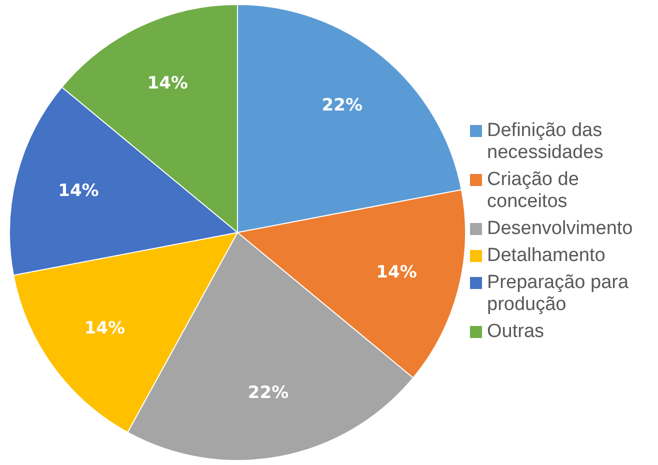 The height and width of the screenshot is (465, 658). I want to click on legend-label: Detalhamento, so click(546, 256).